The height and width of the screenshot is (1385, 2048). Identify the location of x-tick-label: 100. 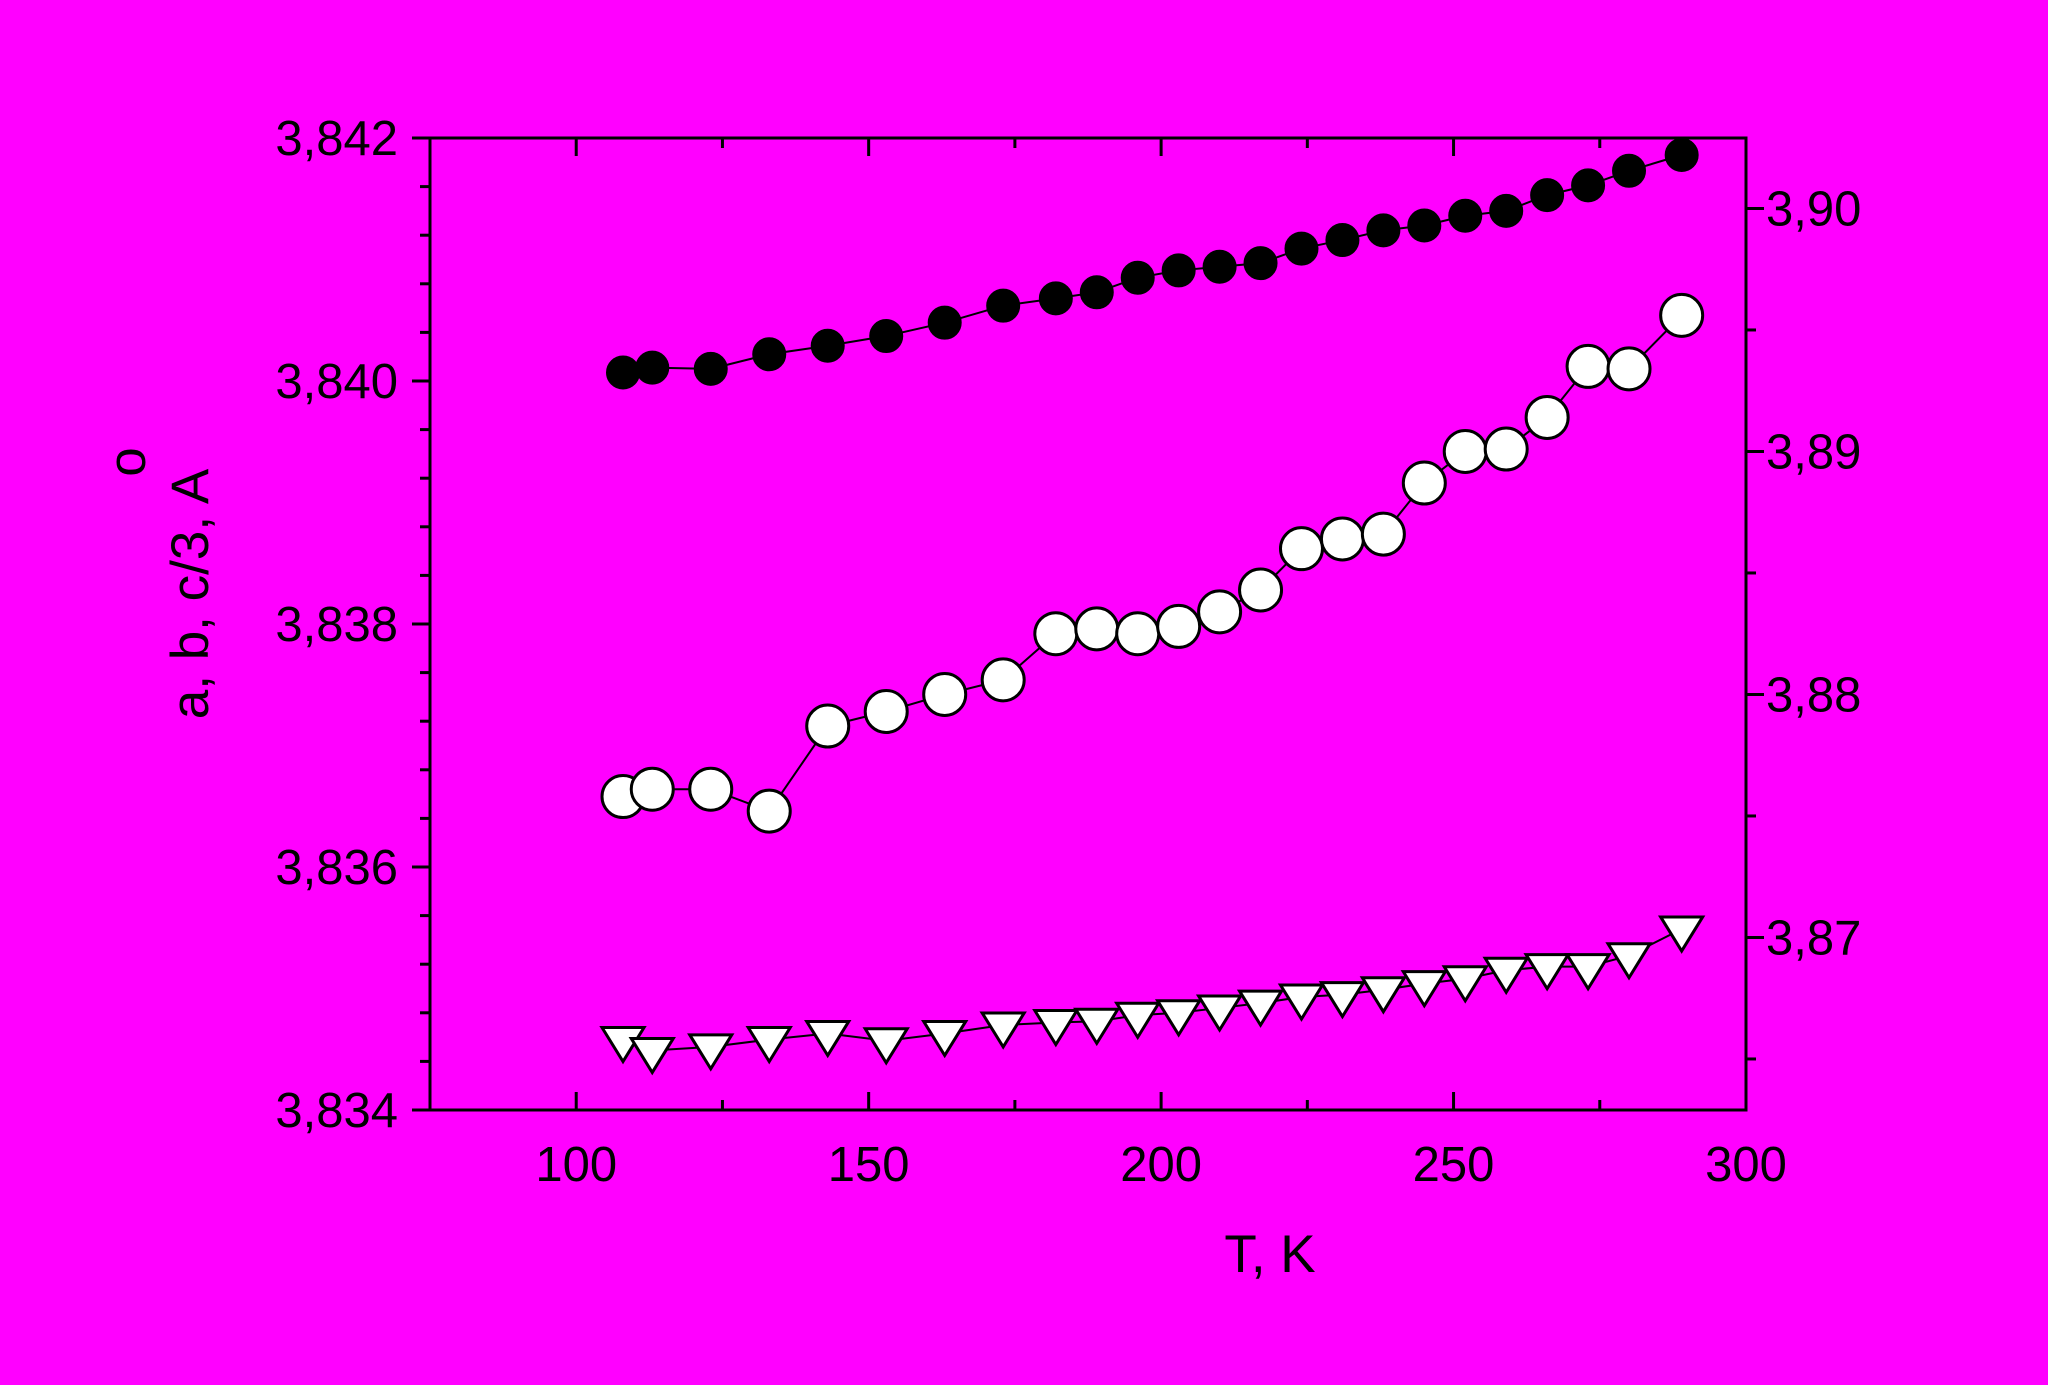
(576, 1165).